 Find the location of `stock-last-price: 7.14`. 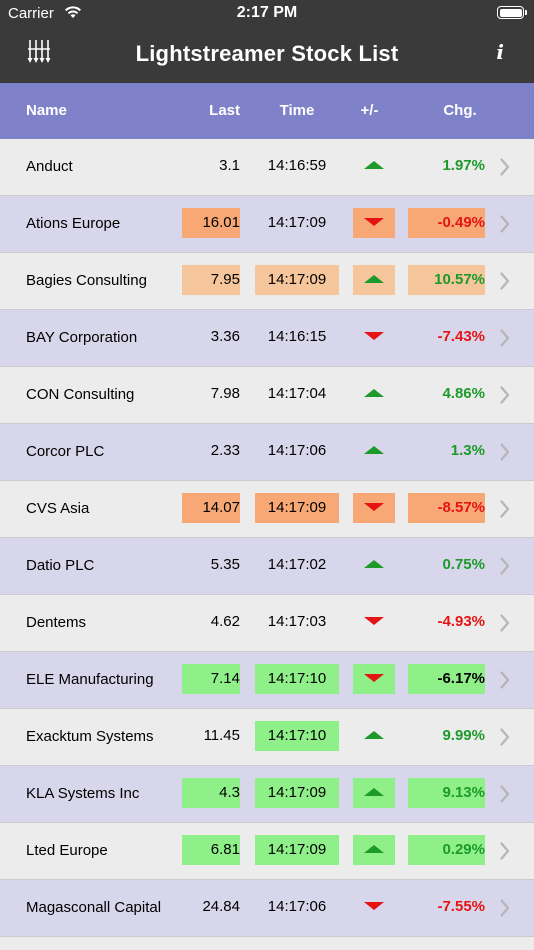

stock-last-price: 7.14 is located at coordinates (211, 679).